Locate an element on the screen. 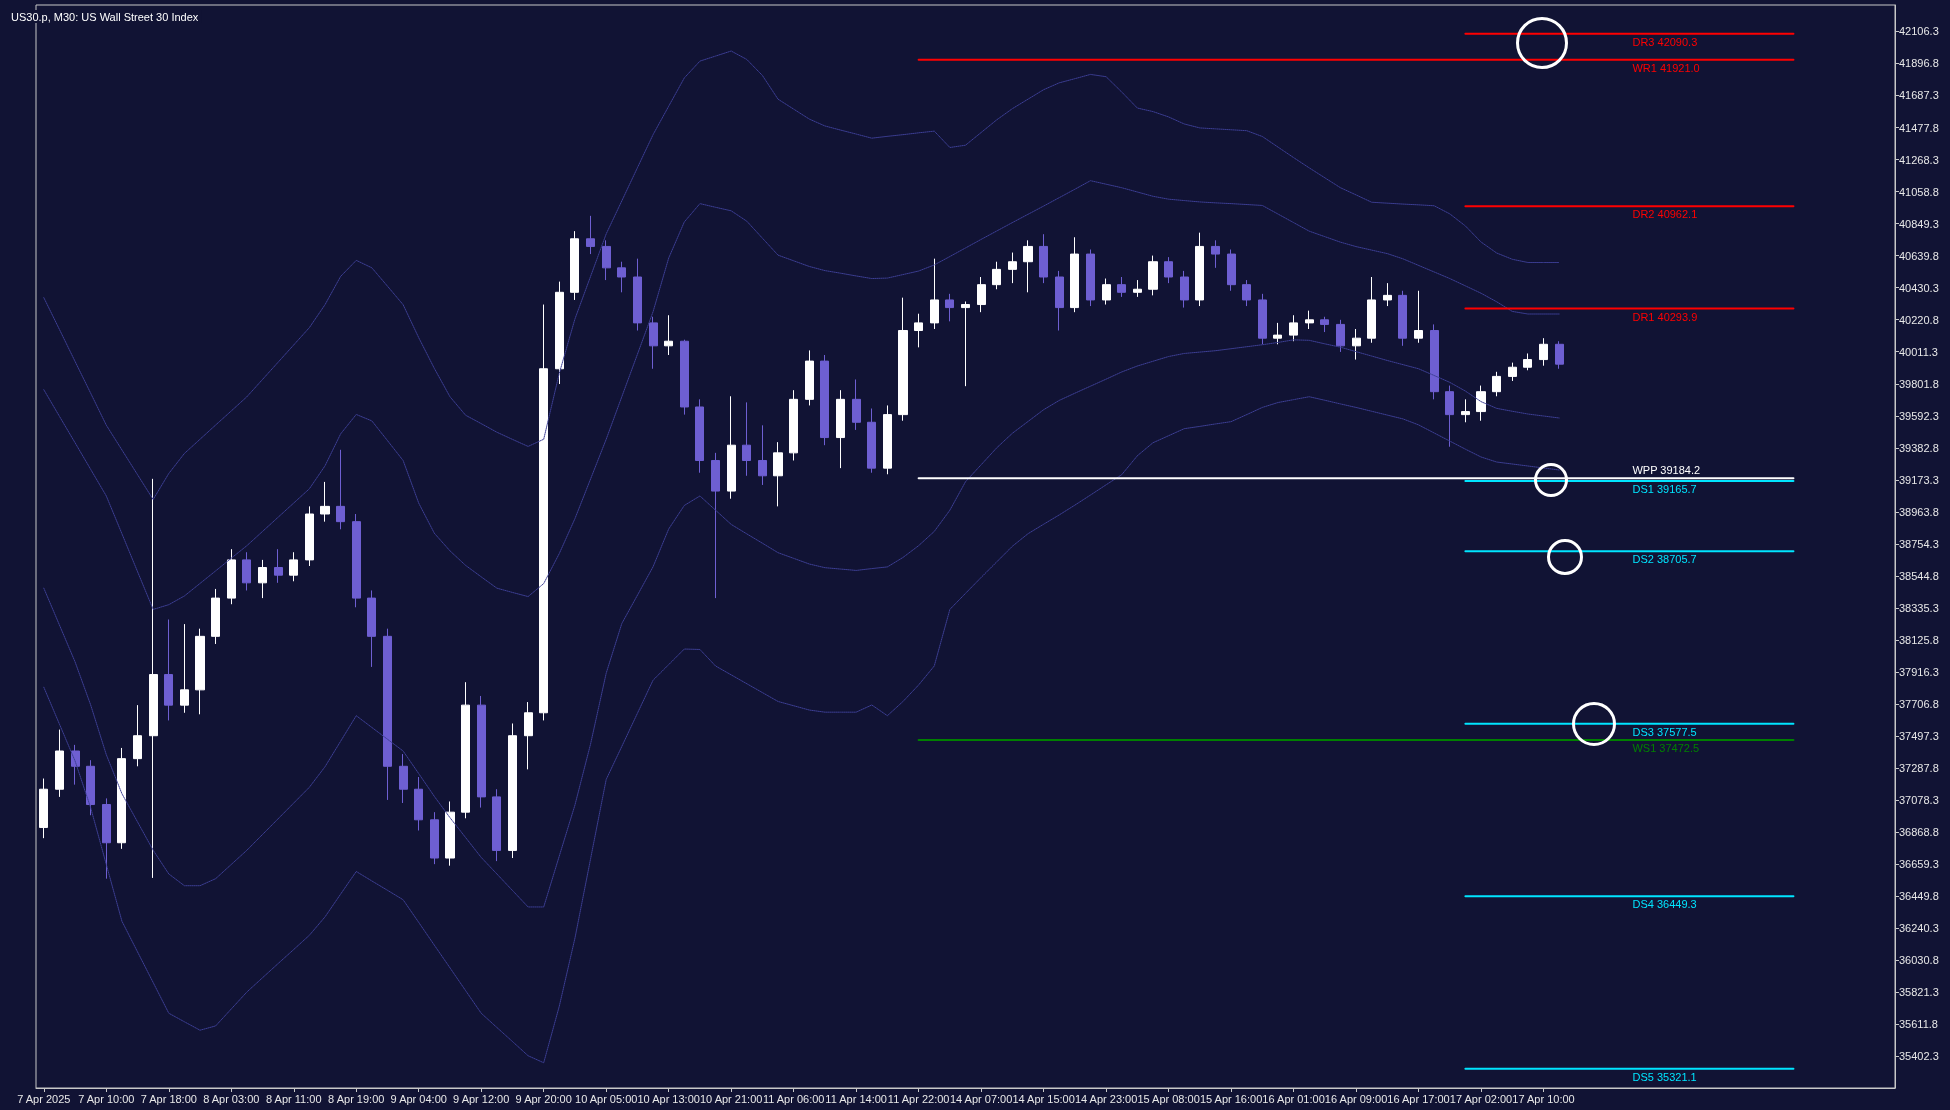  x-tick-label: 8 Apr 11:00 is located at coordinates (294, 1098).